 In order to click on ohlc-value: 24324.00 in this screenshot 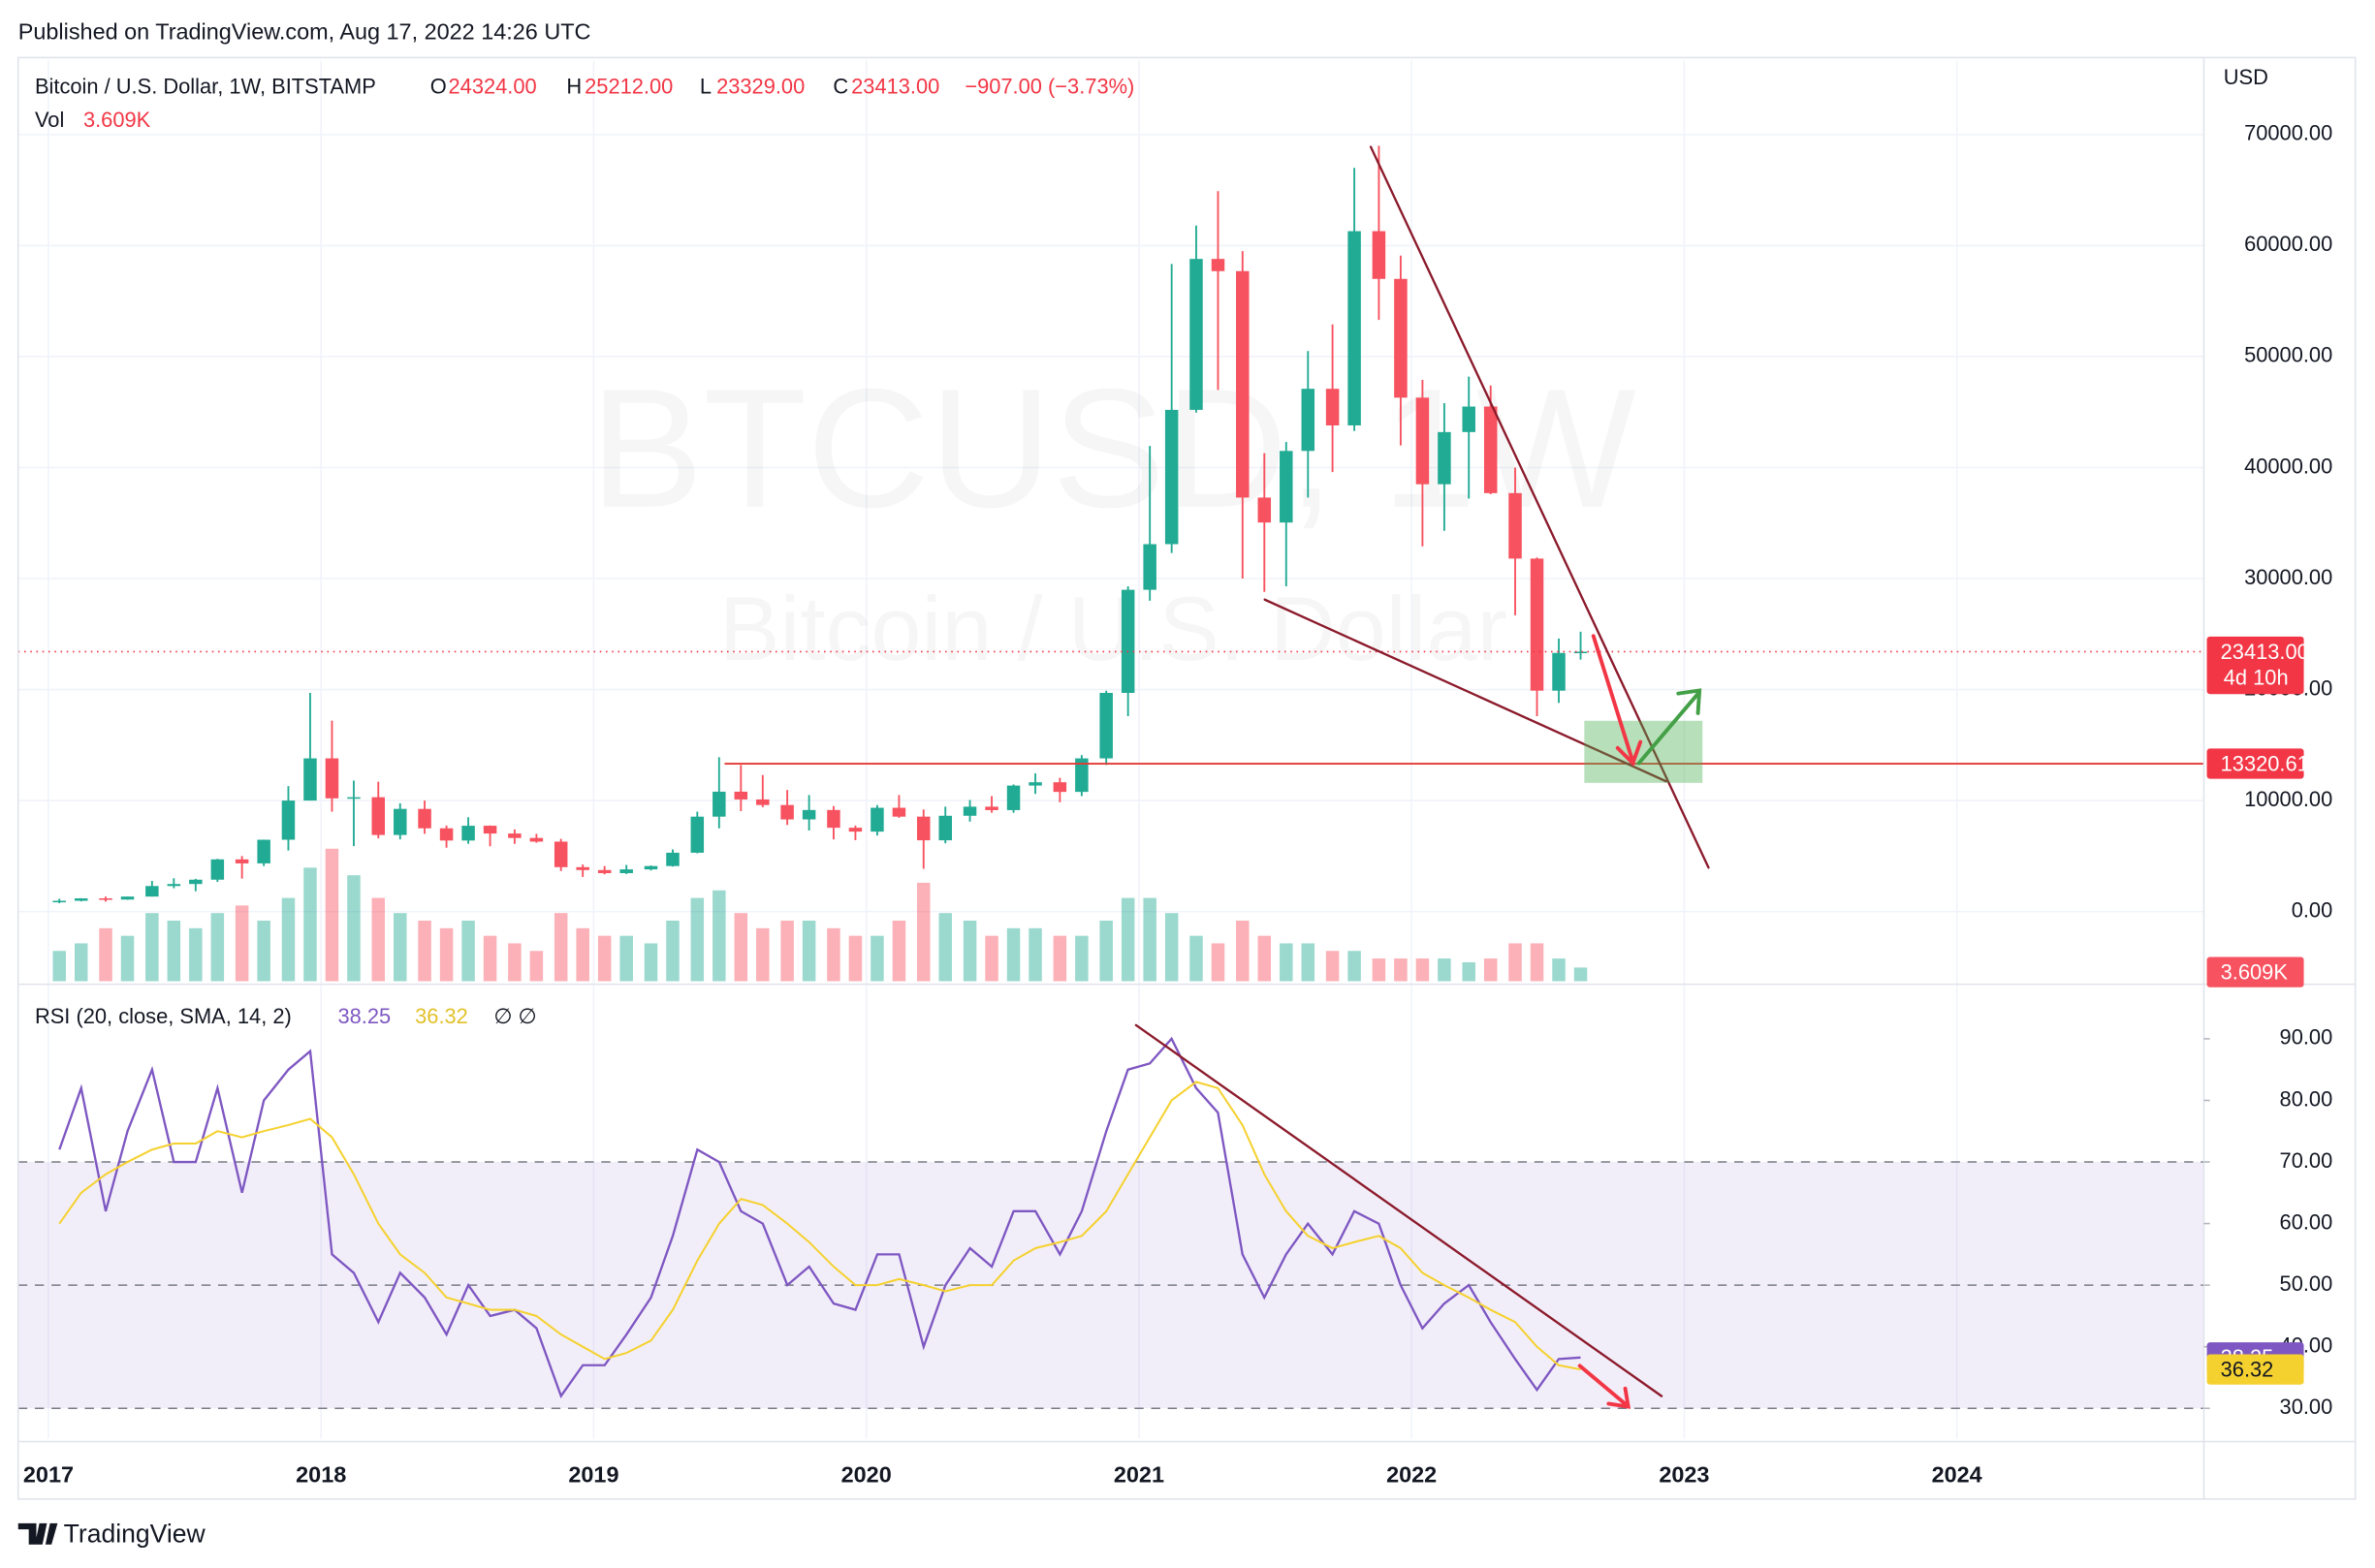, I will do `click(493, 86)`.